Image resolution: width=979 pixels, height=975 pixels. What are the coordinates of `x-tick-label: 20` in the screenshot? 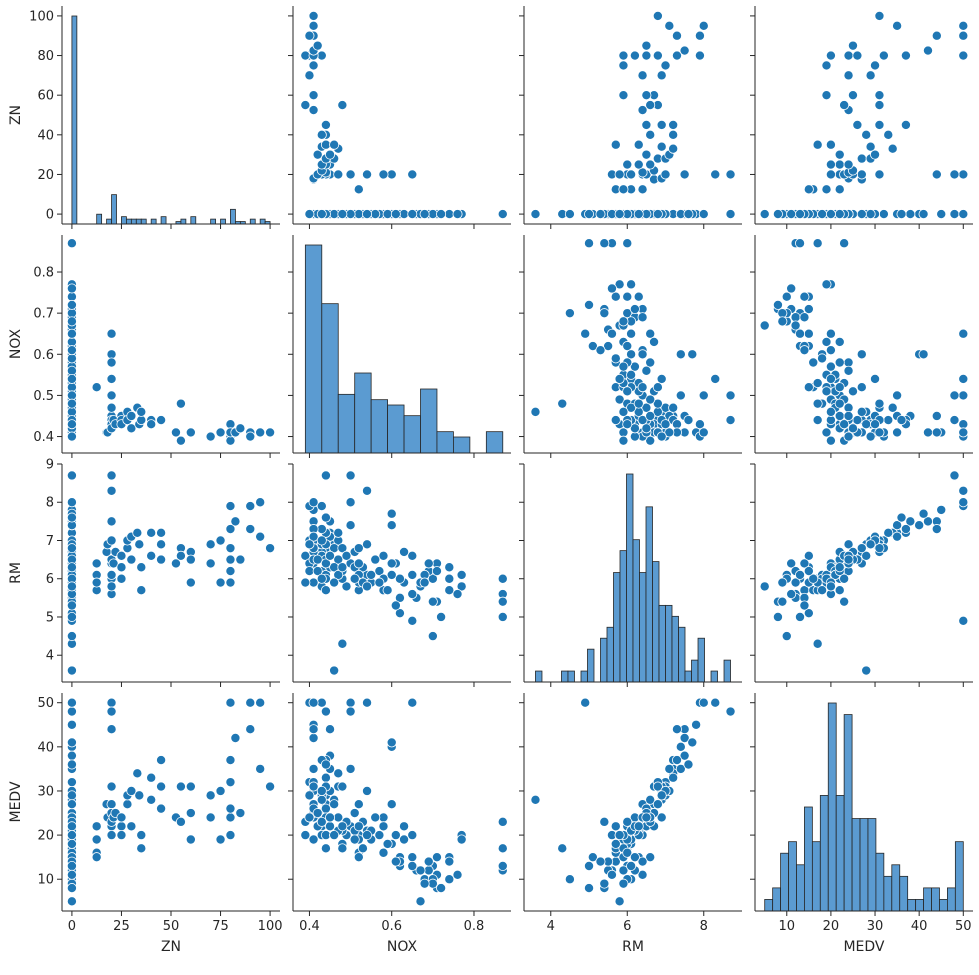 It's located at (831, 926).